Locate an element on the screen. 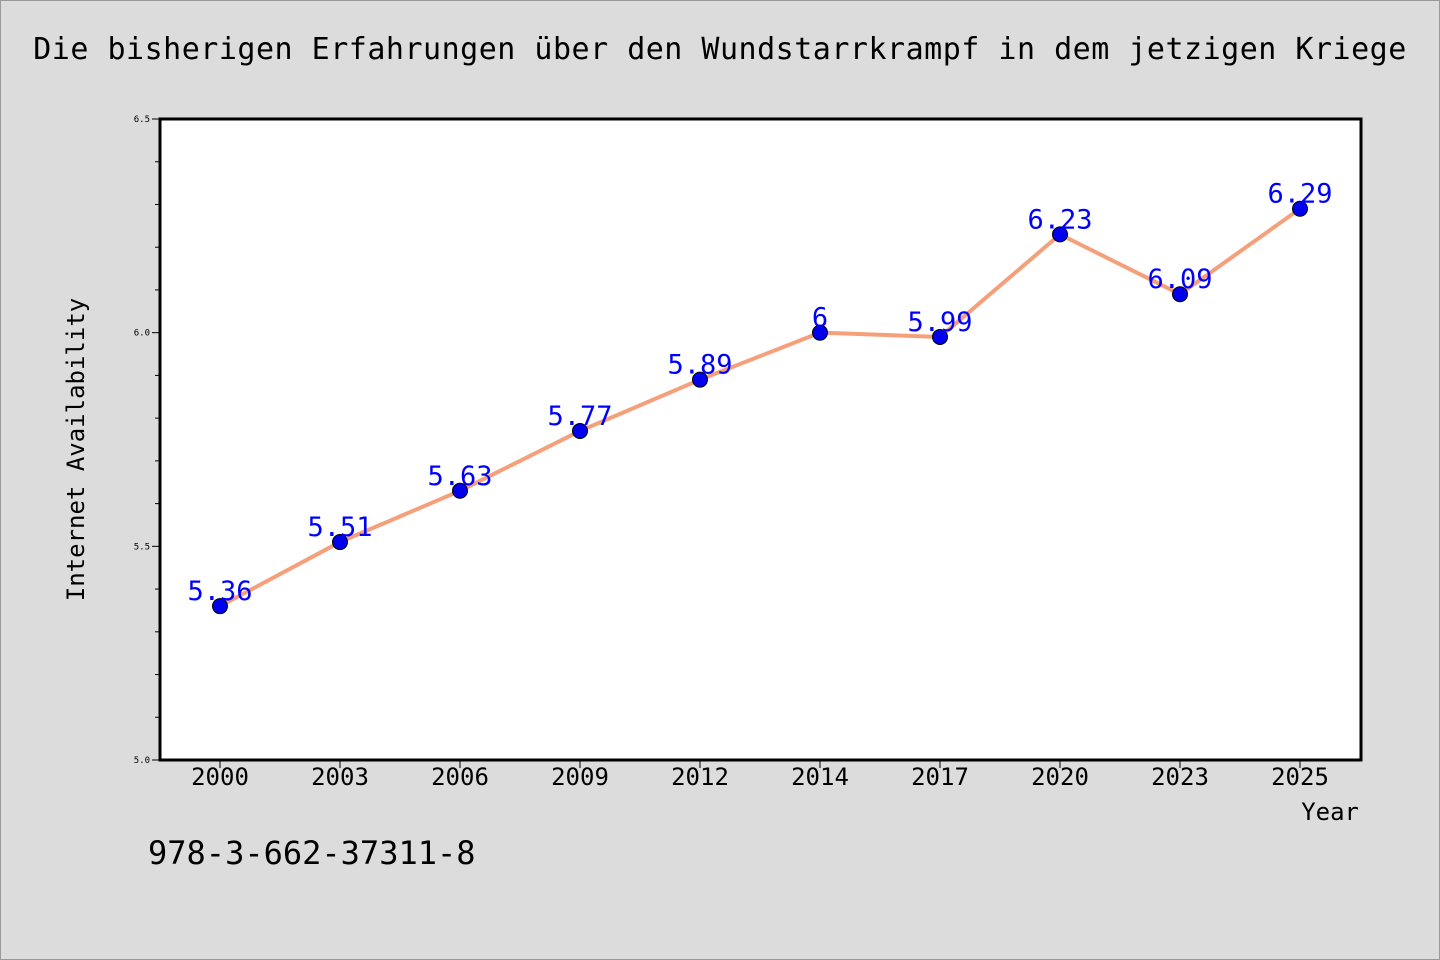 This screenshot has height=960, width=1440. y-tick-label: 5.0 is located at coordinates (142, 761).